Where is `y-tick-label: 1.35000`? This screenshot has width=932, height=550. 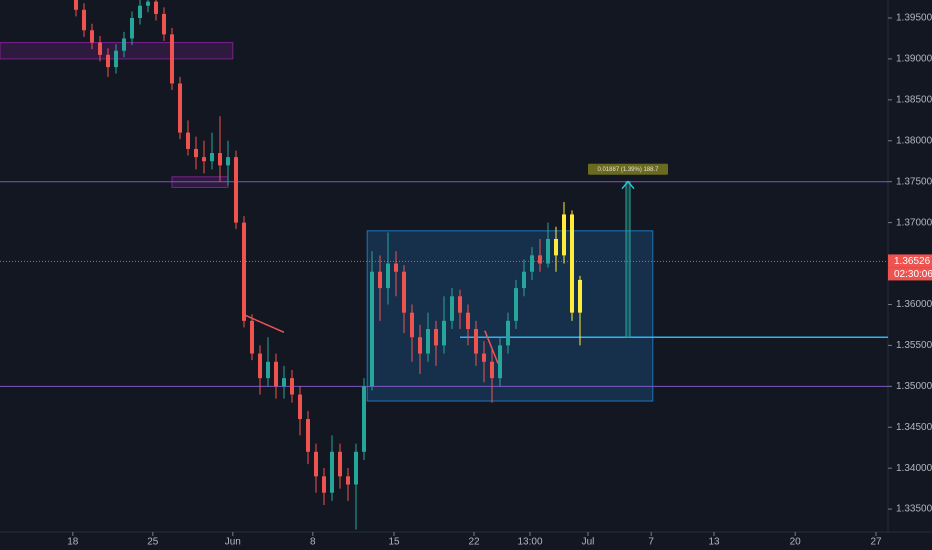
y-tick-label: 1.35000 is located at coordinates (914, 386).